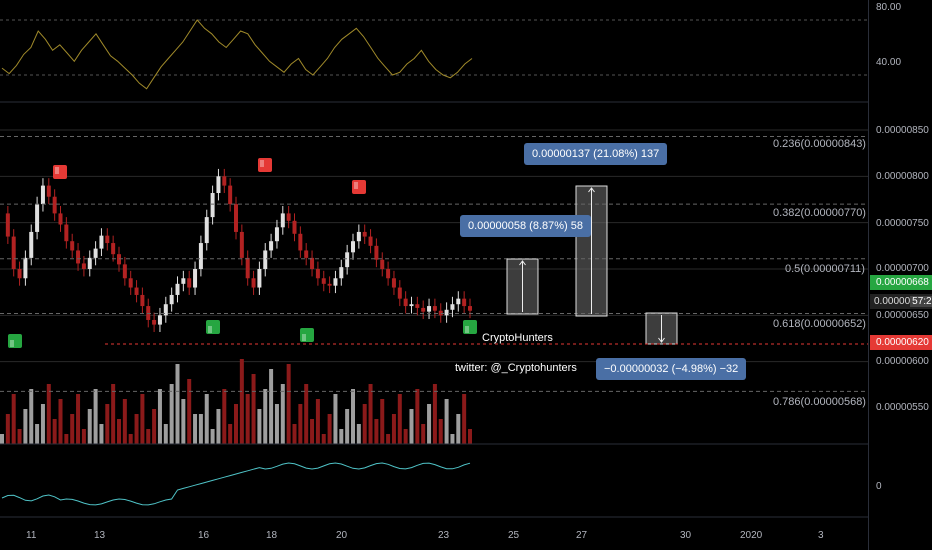 This screenshot has width=932, height=550. I want to click on price-axis-label: 0.00000750, so click(902, 223).